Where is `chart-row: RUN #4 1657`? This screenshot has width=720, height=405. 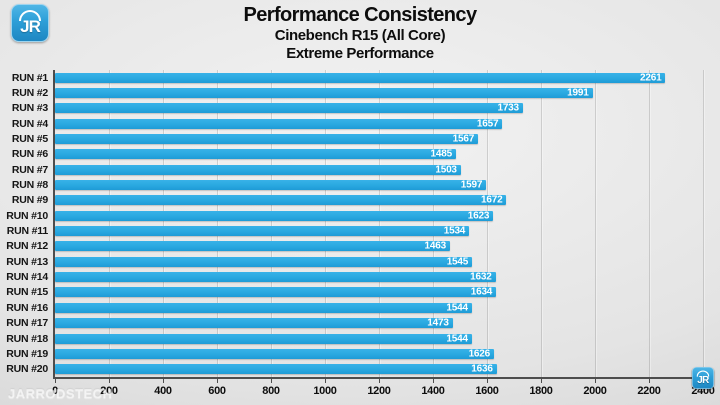
chart-row: RUN #4 1657 is located at coordinates (357, 123).